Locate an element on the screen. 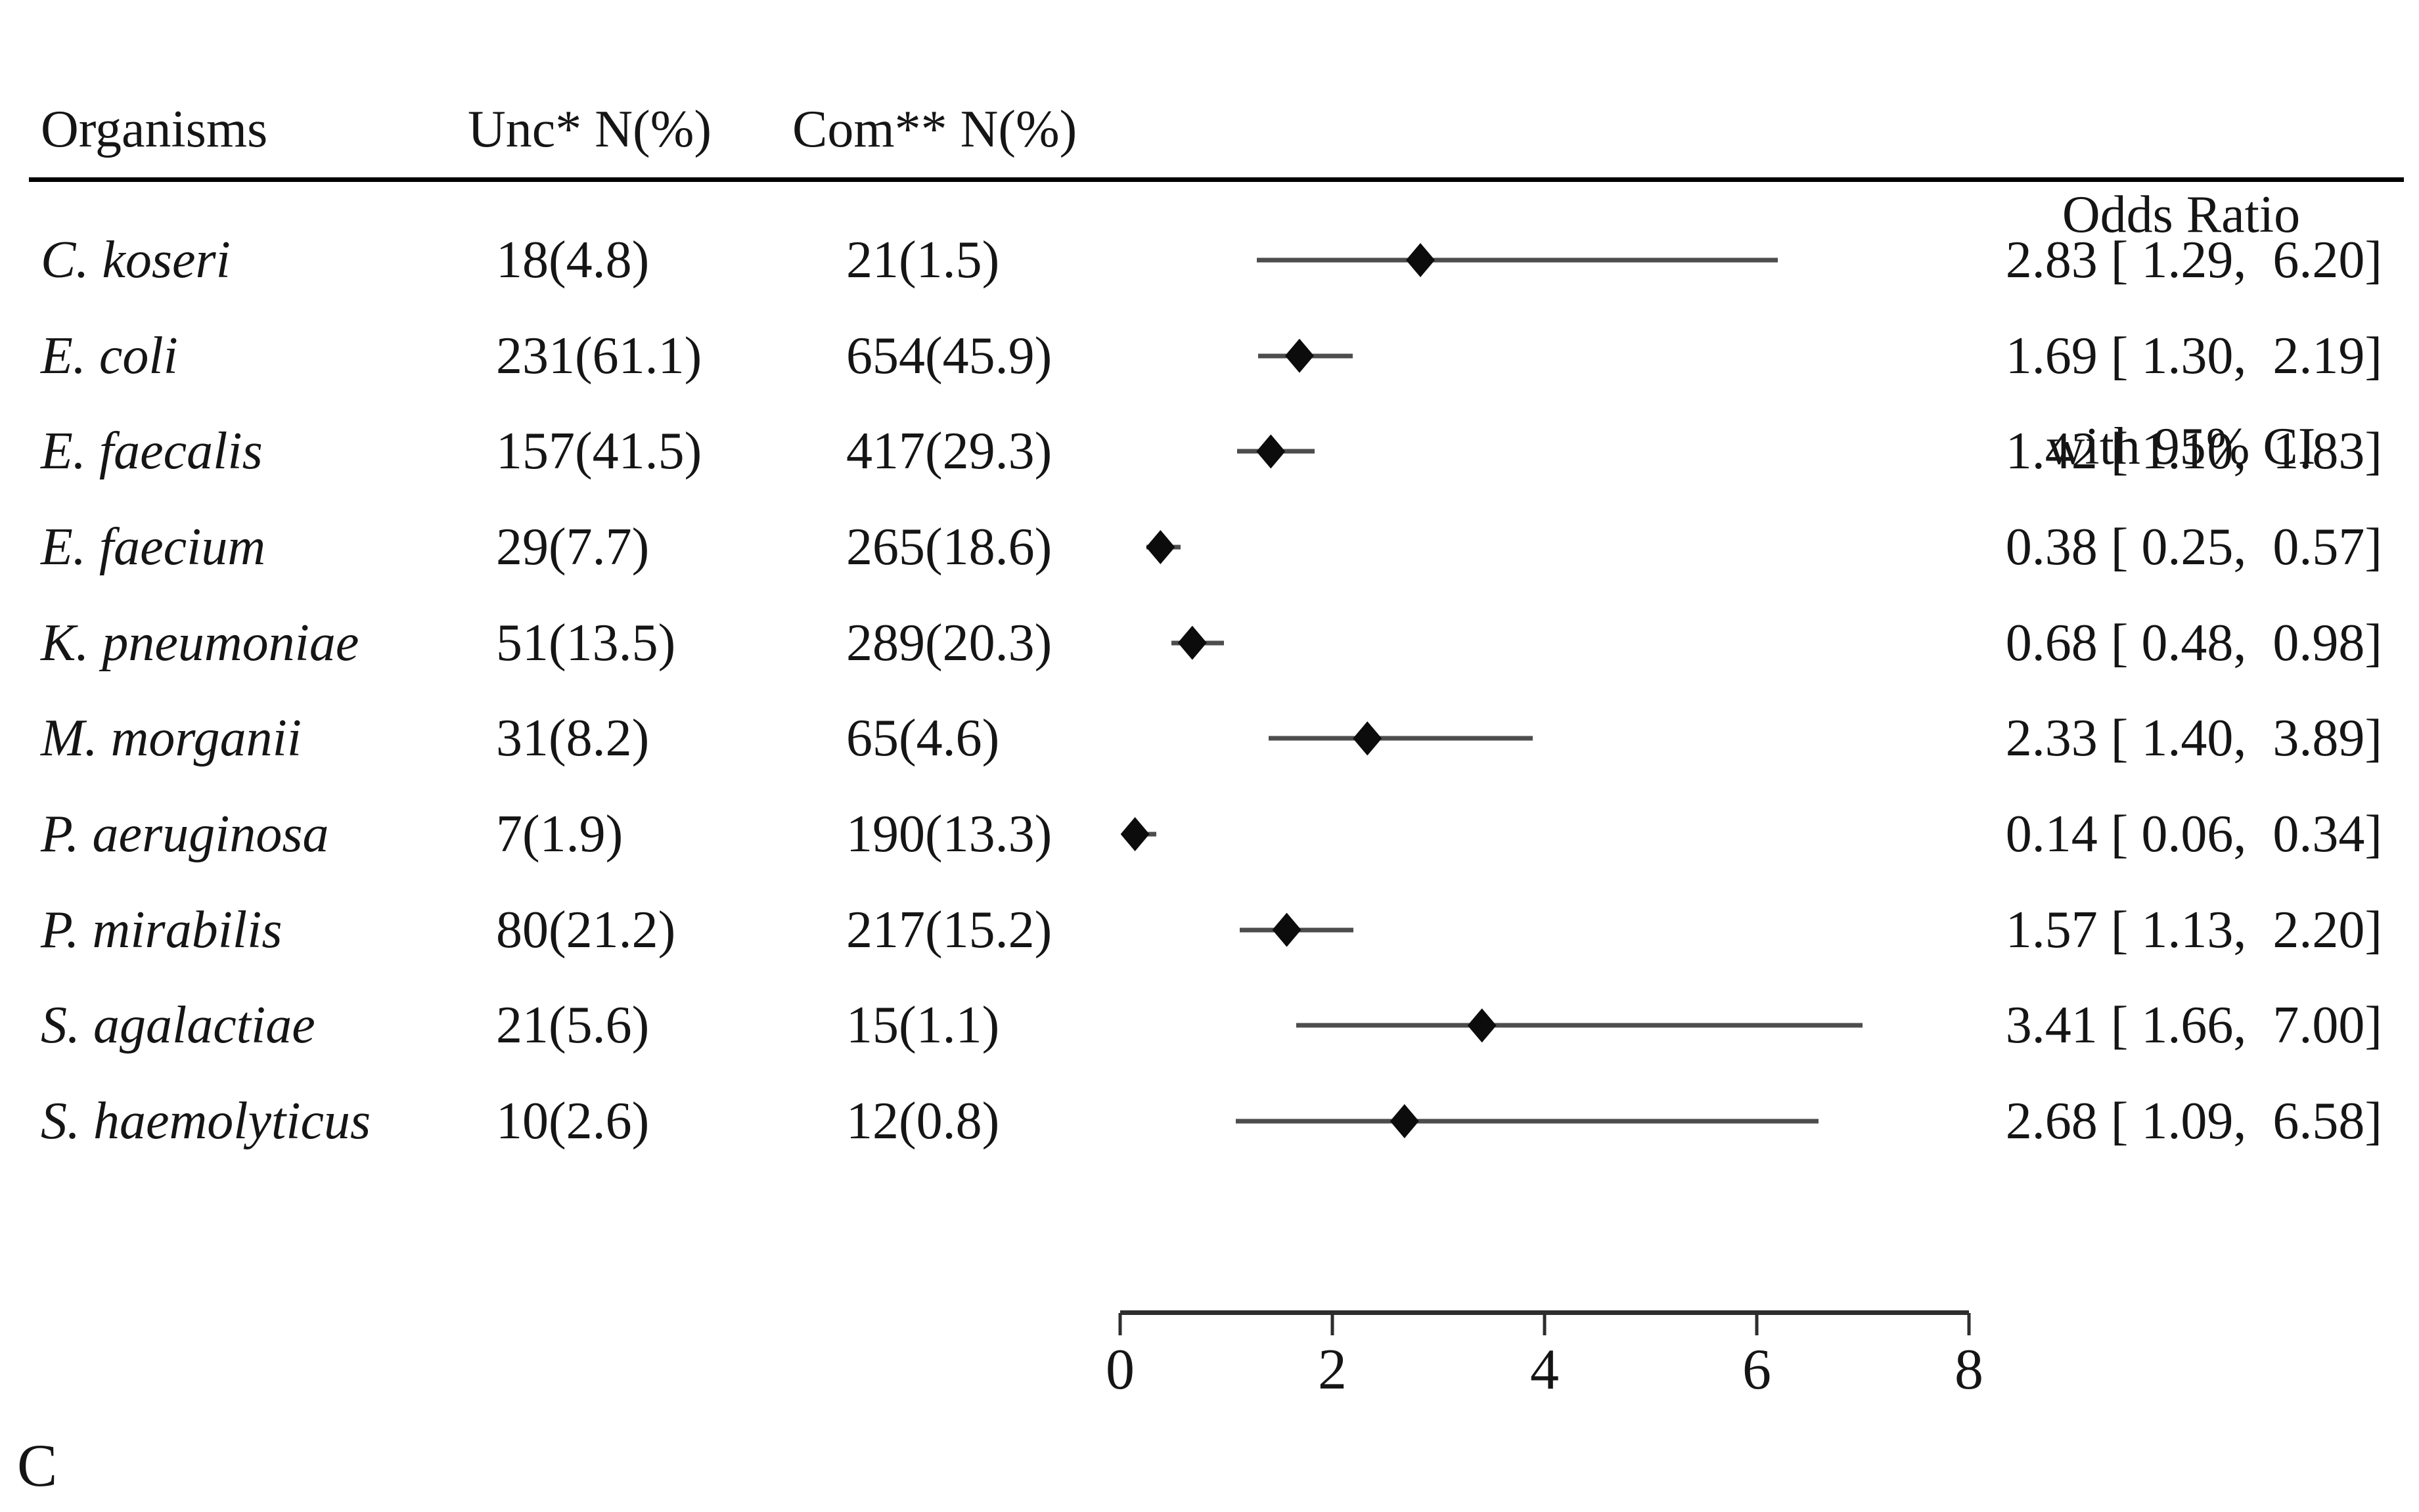 This screenshot has height=1512, width=2419. com-count: 265(18.6) is located at coordinates (949, 547).